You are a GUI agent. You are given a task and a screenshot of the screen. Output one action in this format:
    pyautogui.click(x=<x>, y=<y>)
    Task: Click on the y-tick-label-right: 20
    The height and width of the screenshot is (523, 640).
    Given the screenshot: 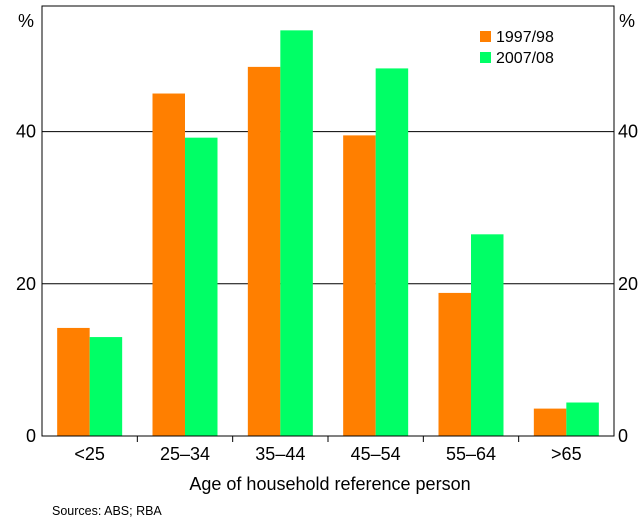 What is the action you would take?
    pyautogui.click(x=628, y=284)
    